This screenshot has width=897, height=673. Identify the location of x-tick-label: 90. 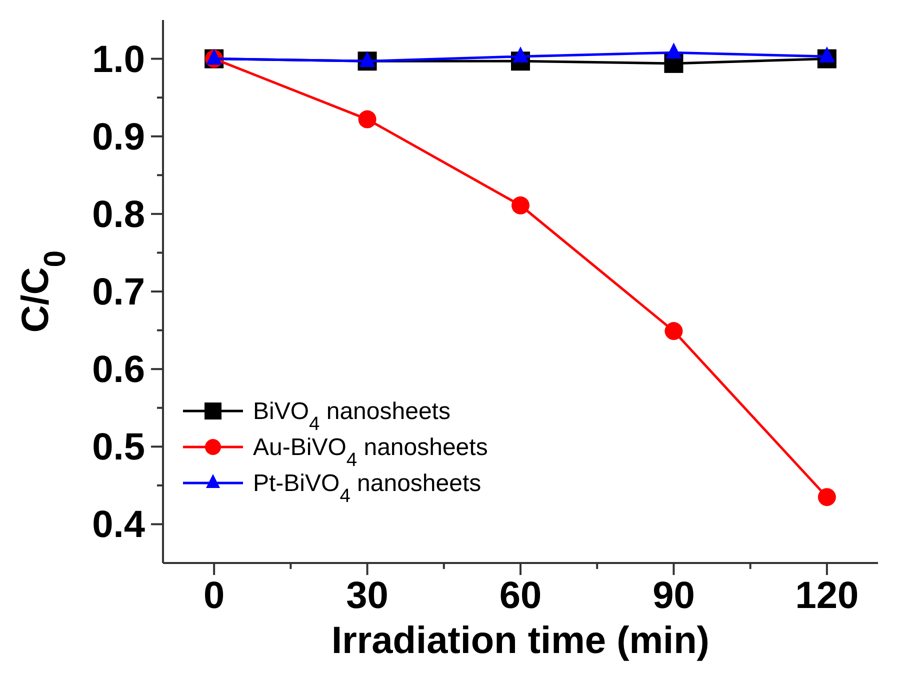
(673, 596).